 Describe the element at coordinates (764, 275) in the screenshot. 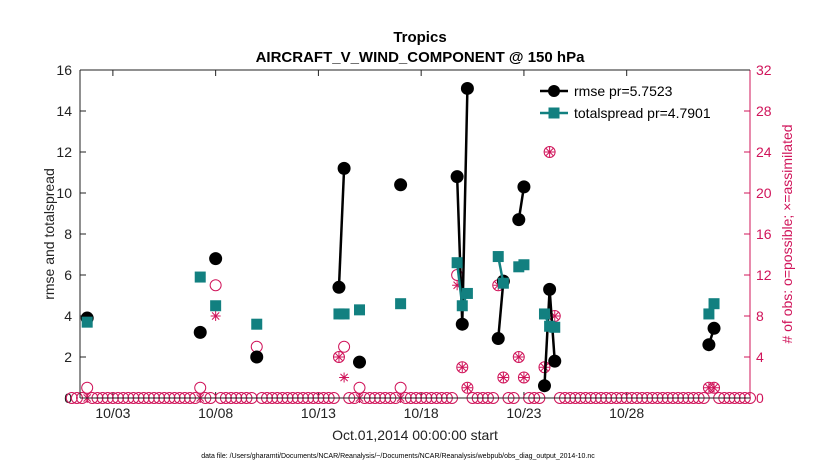

I see `right-y-tick-label: 12` at that location.